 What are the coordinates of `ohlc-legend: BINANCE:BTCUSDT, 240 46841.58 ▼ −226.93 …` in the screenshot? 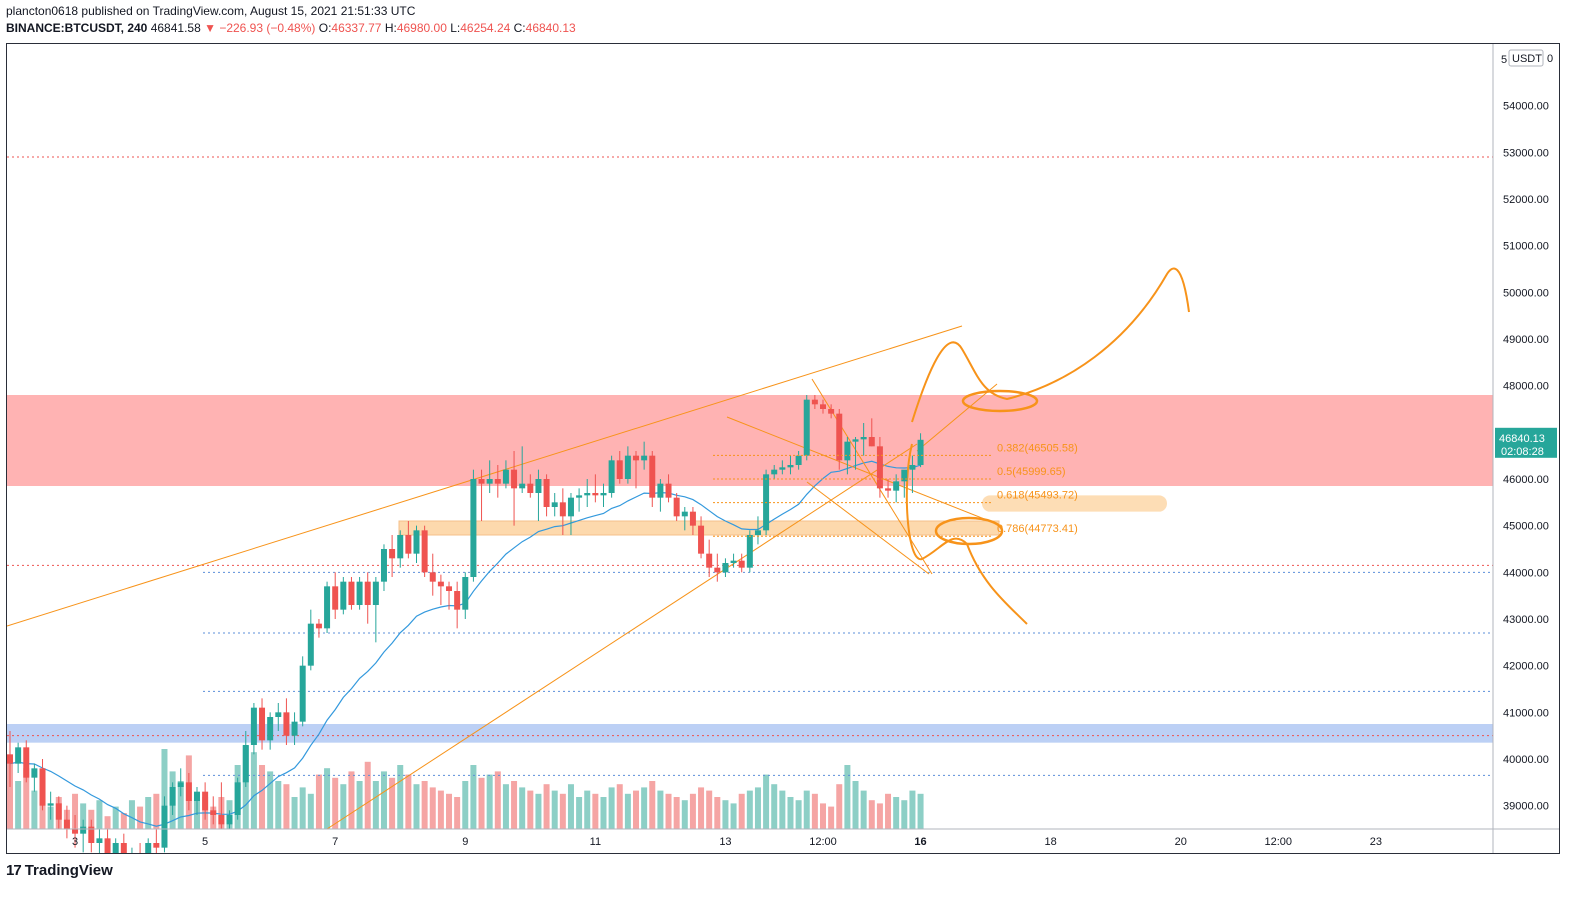 It's located at (291, 28).